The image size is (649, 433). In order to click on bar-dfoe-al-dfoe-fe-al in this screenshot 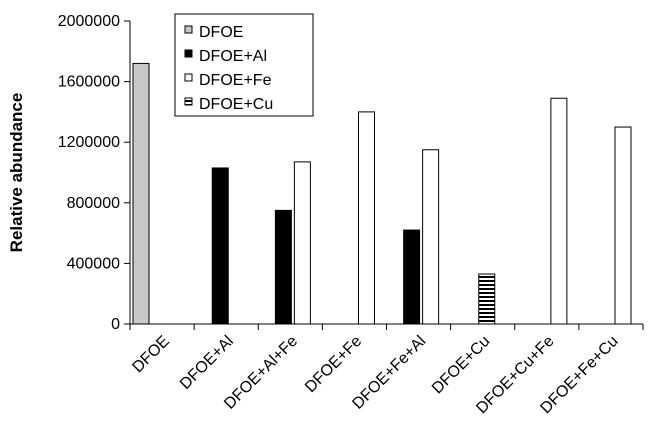, I will do `click(412, 277)`.